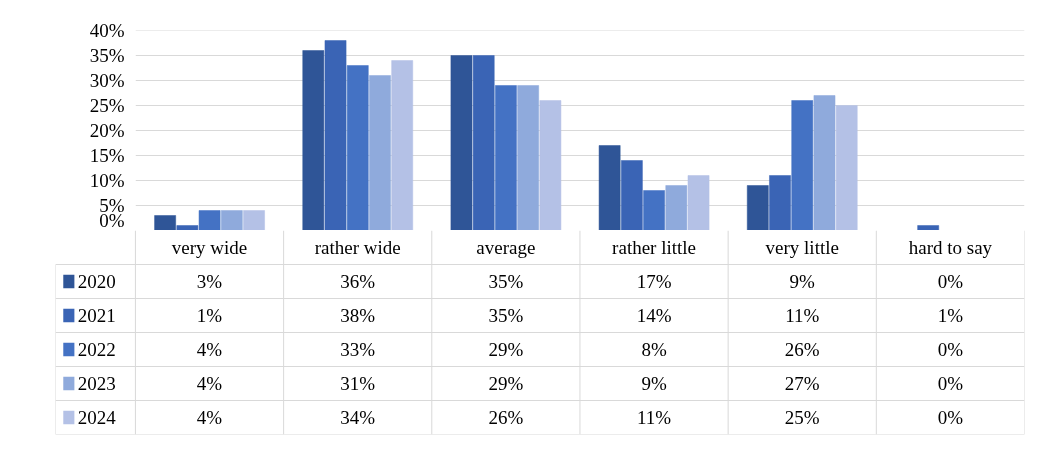 The image size is (1037, 461). What do you see at coordinates (802, 383) in the screenshot?
I see `data-label: 27%` at bounding box center [802, 383].